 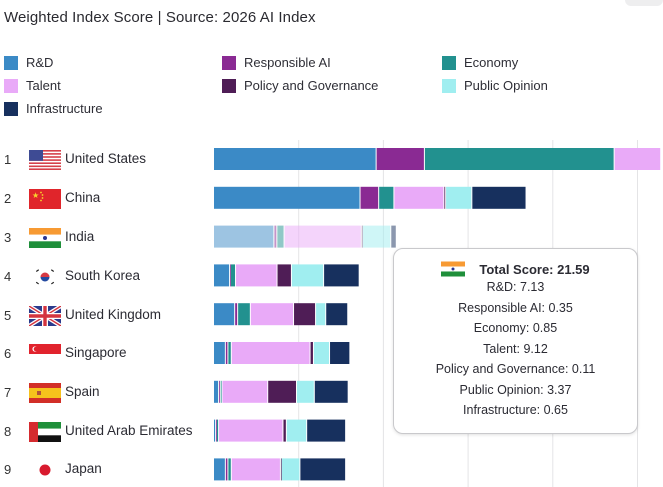 I want to click on singapore-flag-icon, so click(x=45, y=354).